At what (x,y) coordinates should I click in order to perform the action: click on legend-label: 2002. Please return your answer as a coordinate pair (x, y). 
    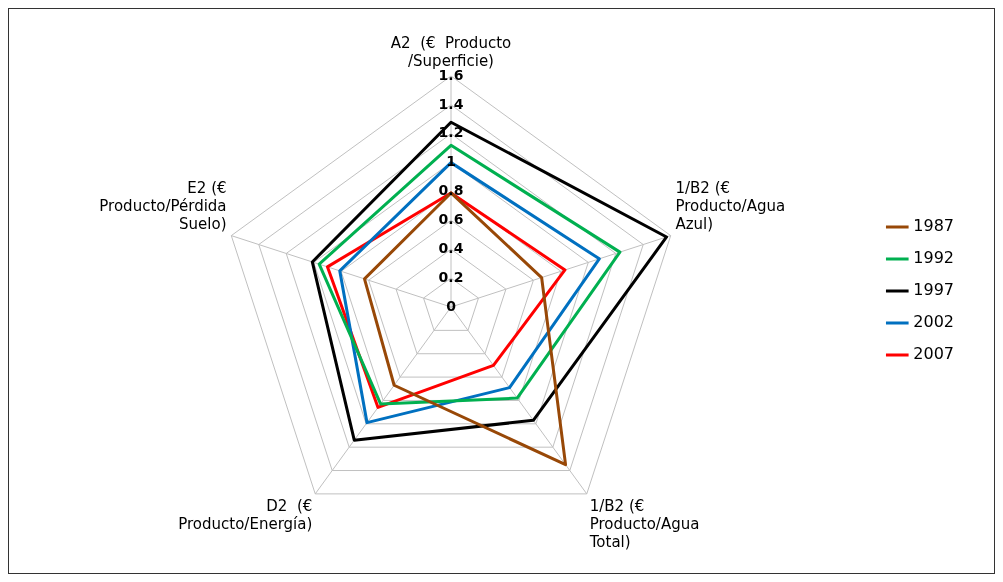
    Looking at the image, I should click on (933, 322).